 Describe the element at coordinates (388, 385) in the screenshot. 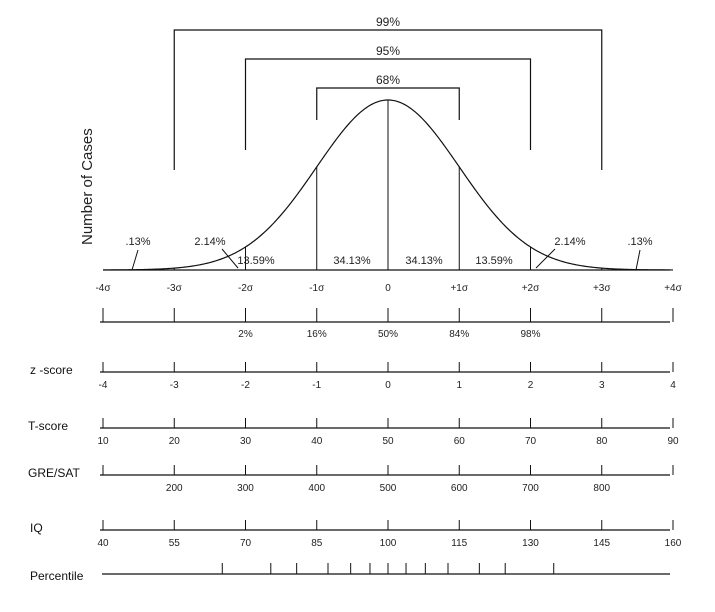

I see `scale-tick-label: 0` at that location.